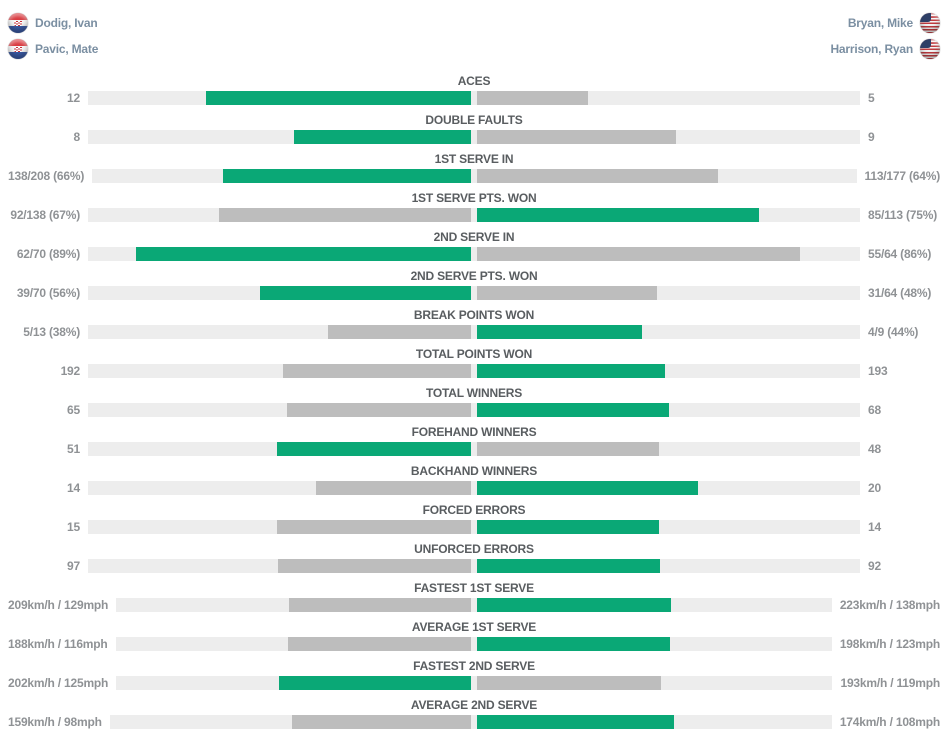 The width and height of the screenshot is (948, 746). I want to click on stat-title: ACES, so click(474, 81).